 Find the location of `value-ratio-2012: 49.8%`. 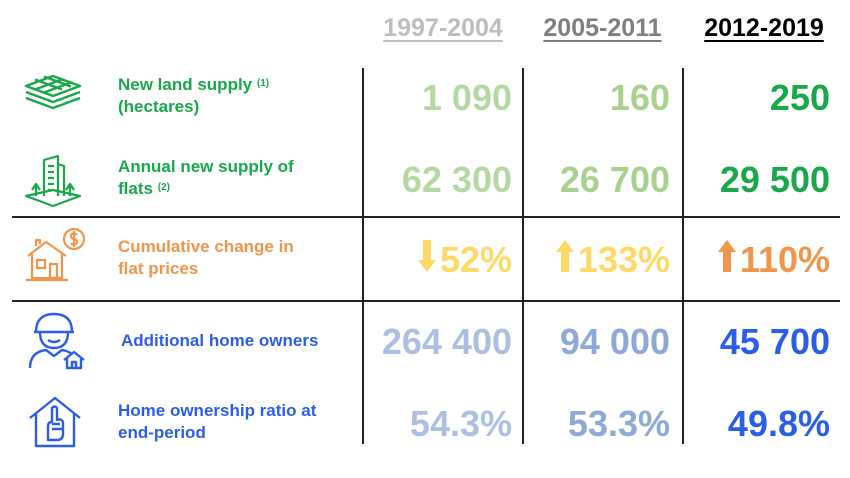

value-ratio-2012: 49.8% is located at coordinates (778, 423).